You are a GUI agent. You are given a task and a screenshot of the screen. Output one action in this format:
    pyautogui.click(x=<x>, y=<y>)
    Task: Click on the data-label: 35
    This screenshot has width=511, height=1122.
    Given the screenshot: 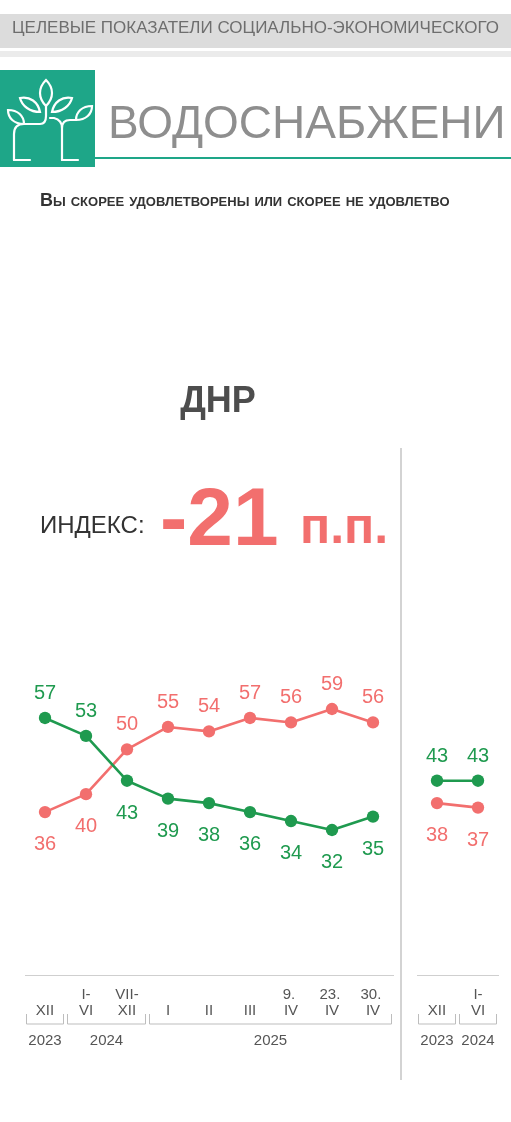 What is the action you would take?
    pyautogui.click(x=373, y=847)
    